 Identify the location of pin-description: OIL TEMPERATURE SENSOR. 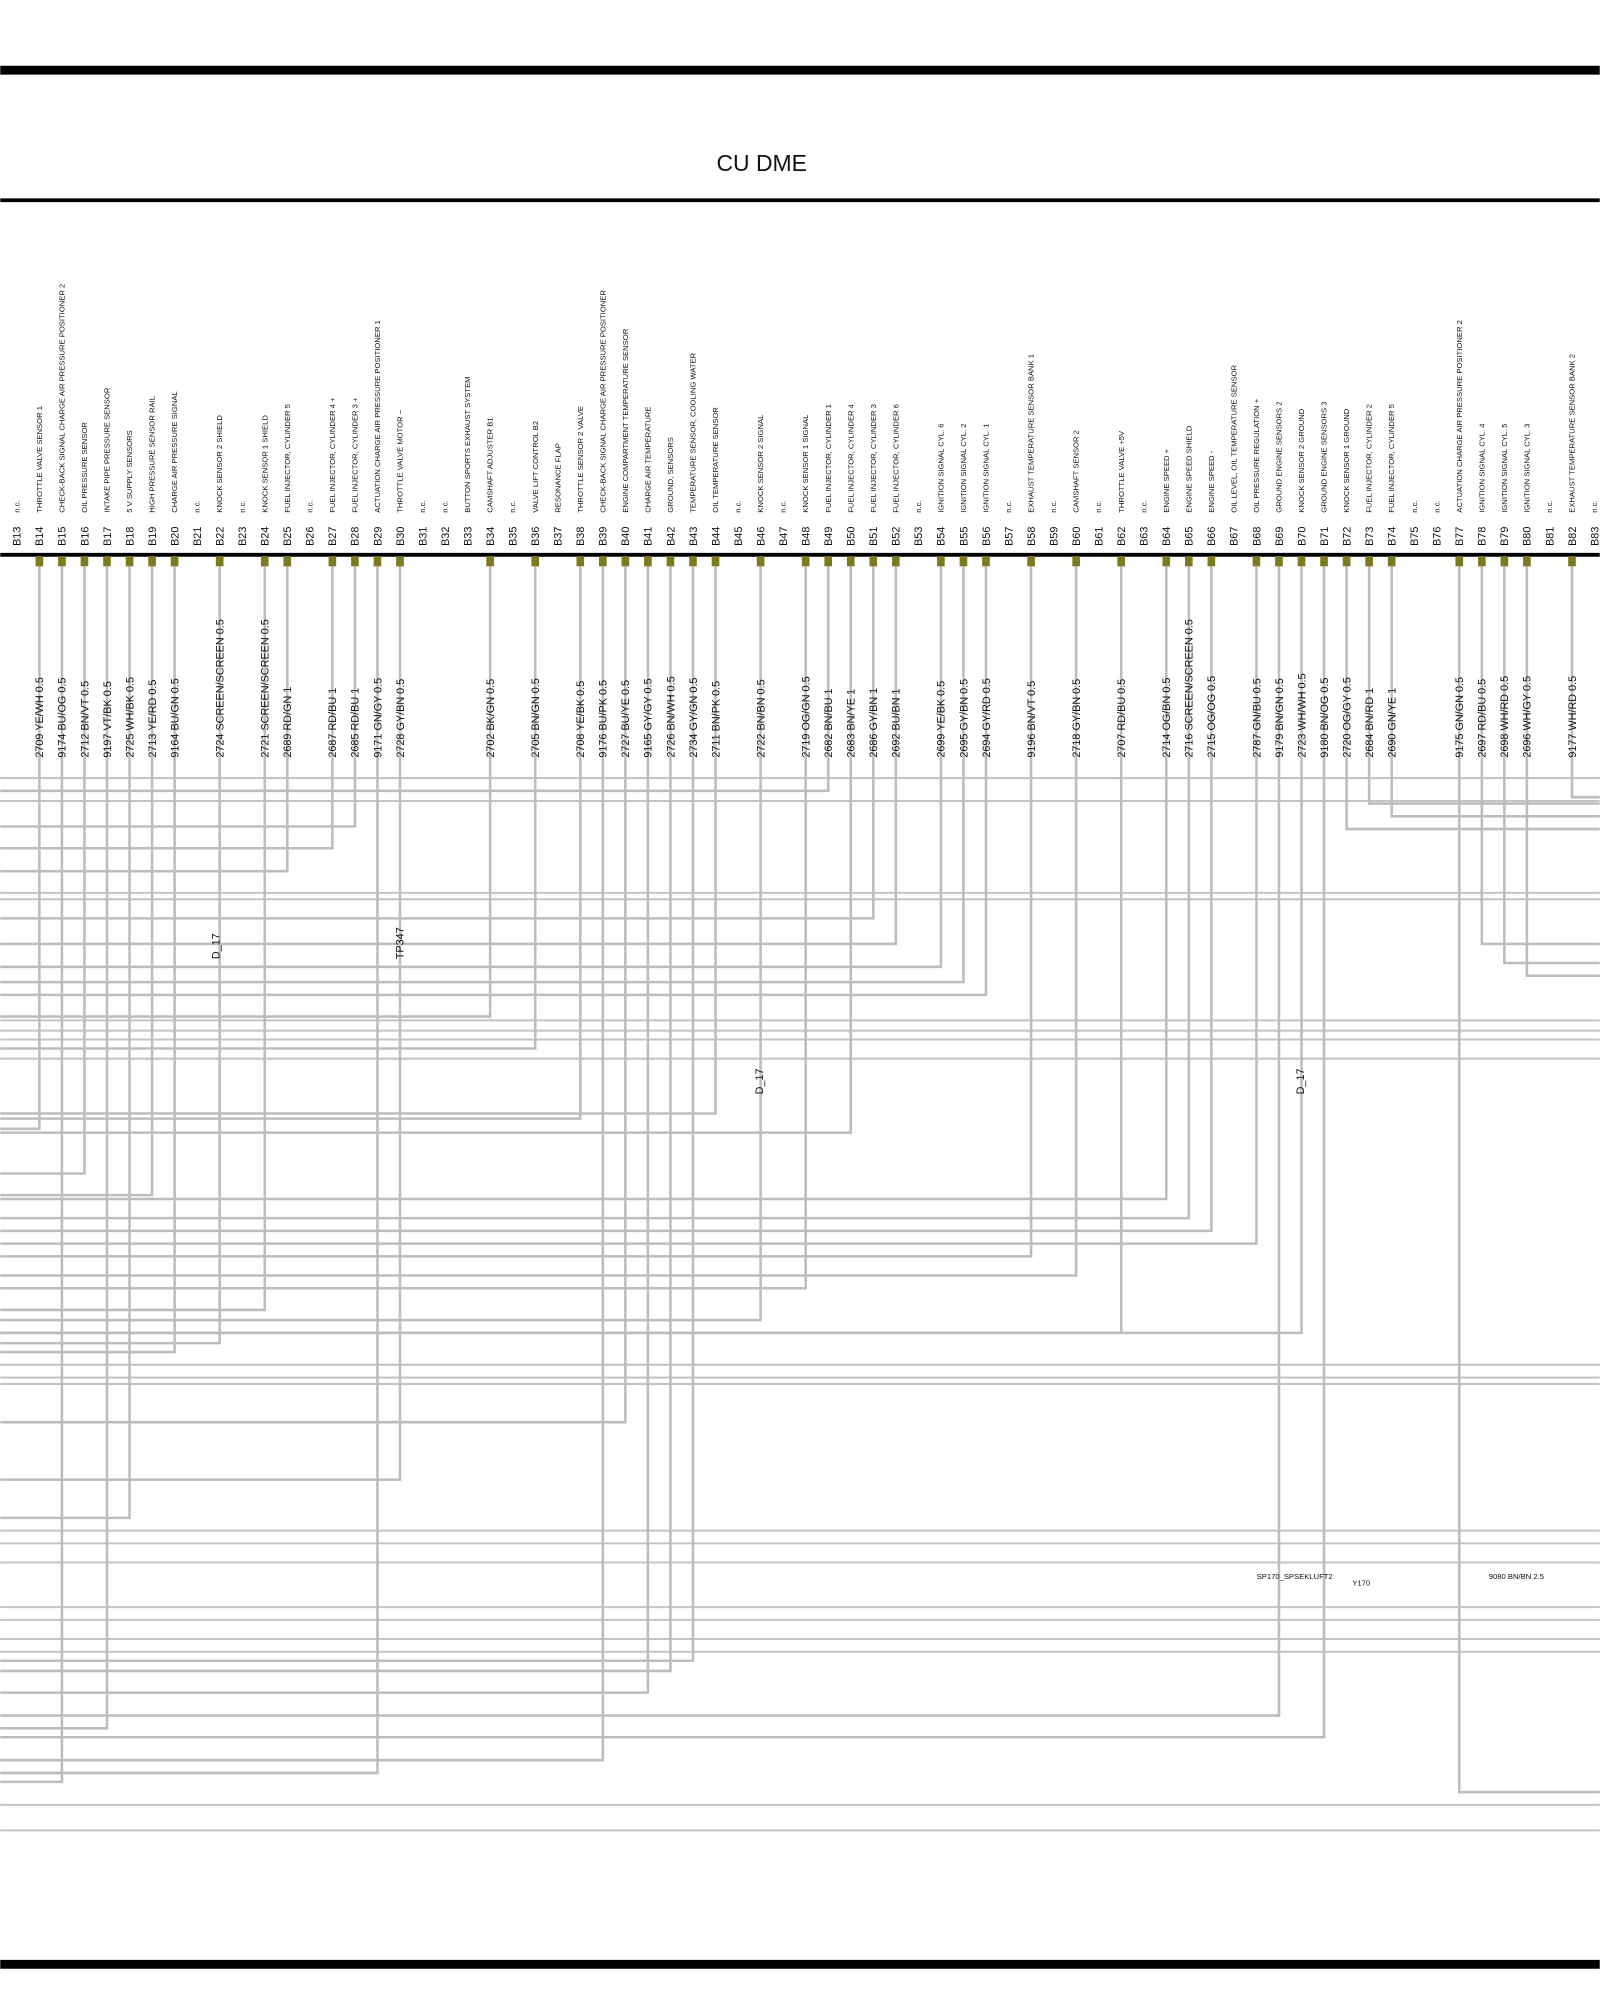
(715, 460).